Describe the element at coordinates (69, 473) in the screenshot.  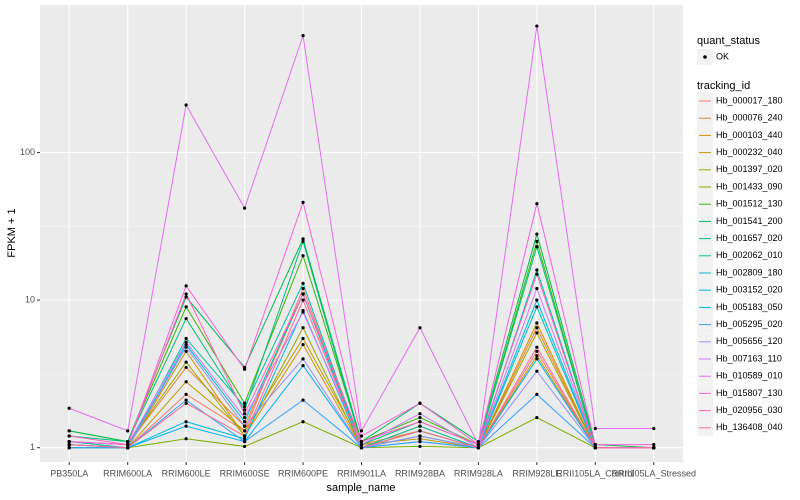
I see `x-tick-label: PB350LA` at that location.